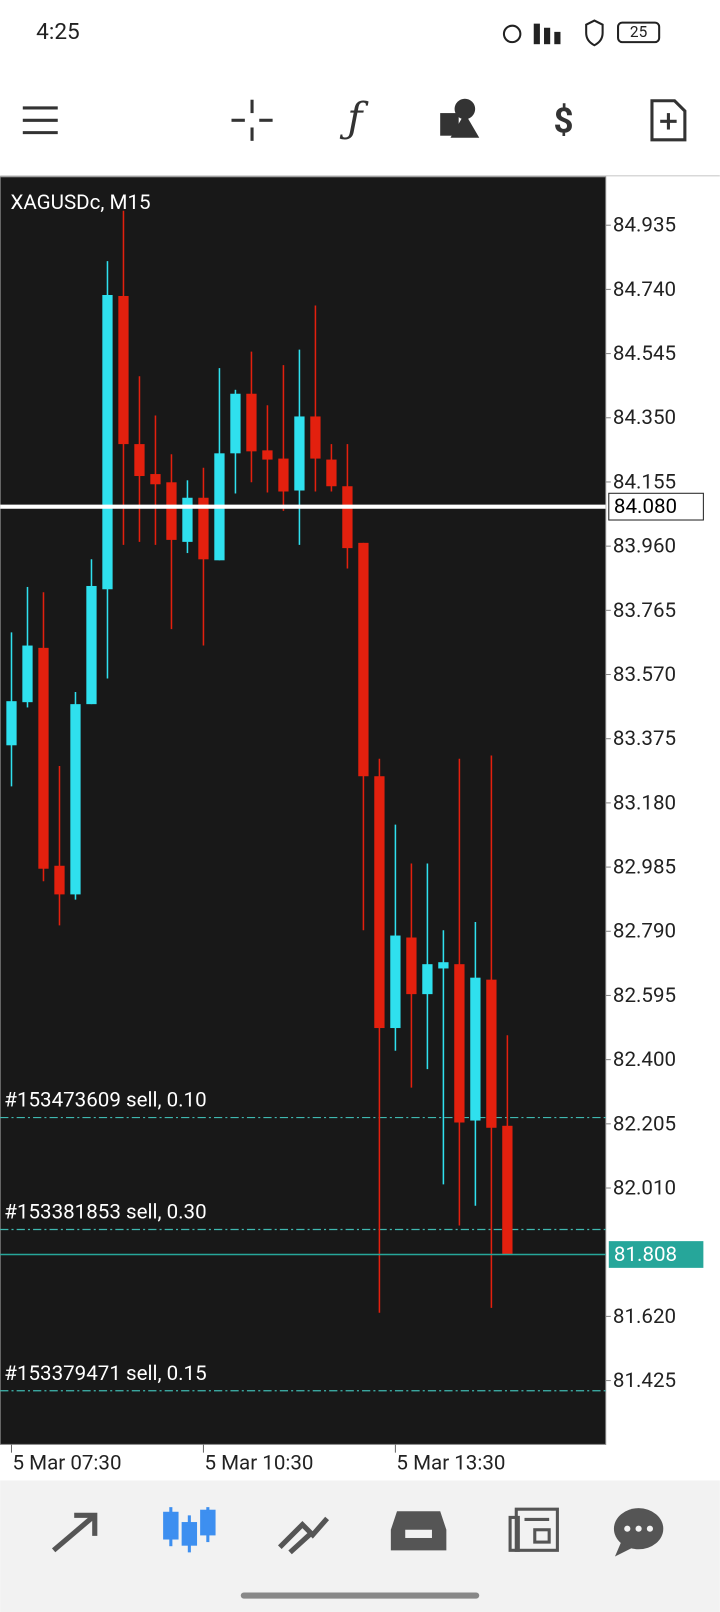 This screenshot has height=1612, width=720. Describe the element at coordinates (58, 31) in the screenshot. I see `status-time: 4:25` at that location.